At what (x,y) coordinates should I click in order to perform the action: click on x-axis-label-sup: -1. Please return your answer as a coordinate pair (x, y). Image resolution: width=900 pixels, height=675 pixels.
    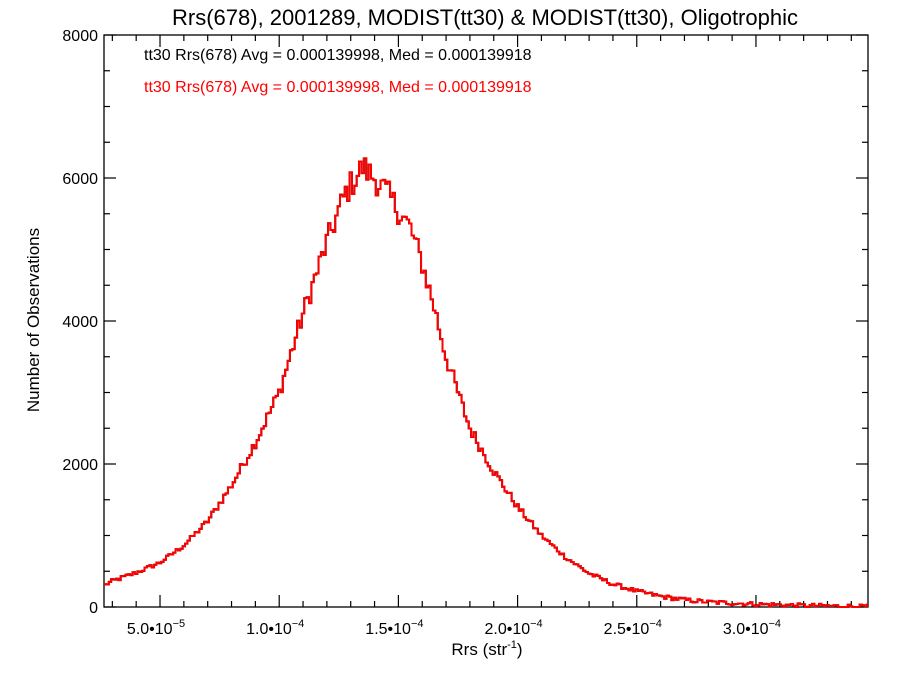
    Looking at the image, I should click on (512, 645).